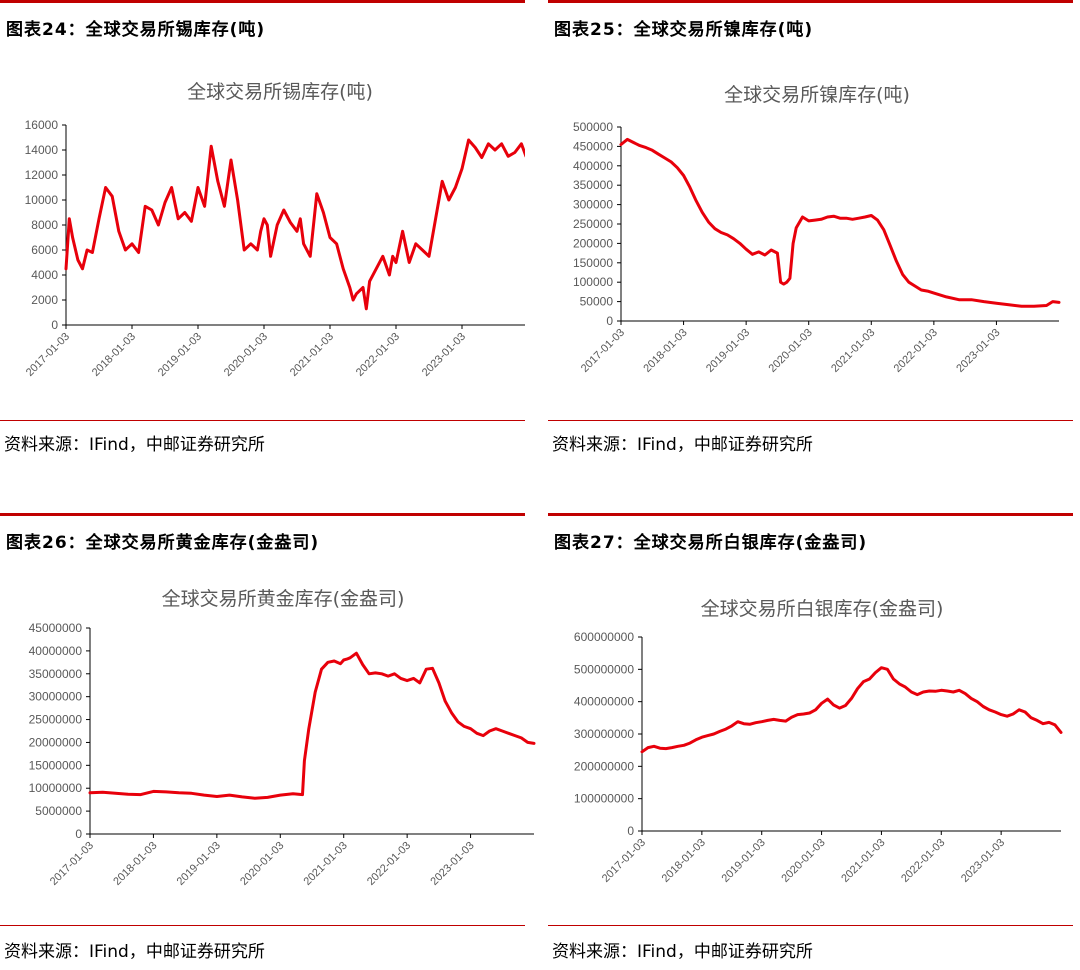 The height and width of the screenshot is (970, 1080). What do you see at coordinates (604, 702) in the screenshot?
I see `y-tick-label: 400000000` at bounding box center [604, 702].